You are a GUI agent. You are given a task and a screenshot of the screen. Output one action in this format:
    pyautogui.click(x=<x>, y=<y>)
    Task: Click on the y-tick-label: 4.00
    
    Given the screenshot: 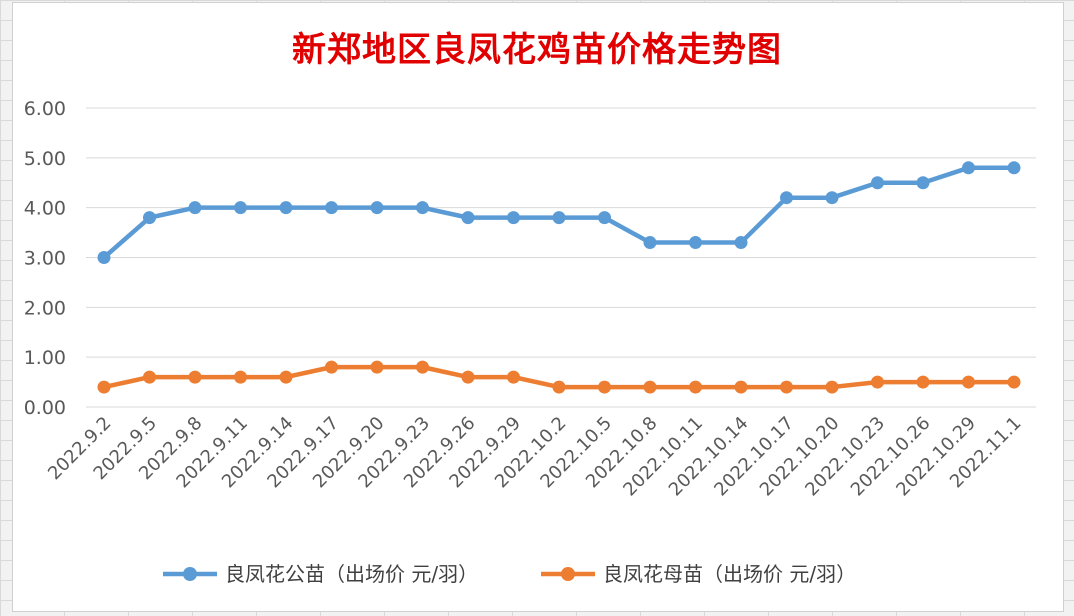 What is the action you would take?
    pyautogui.click(x=45, y=209)
    